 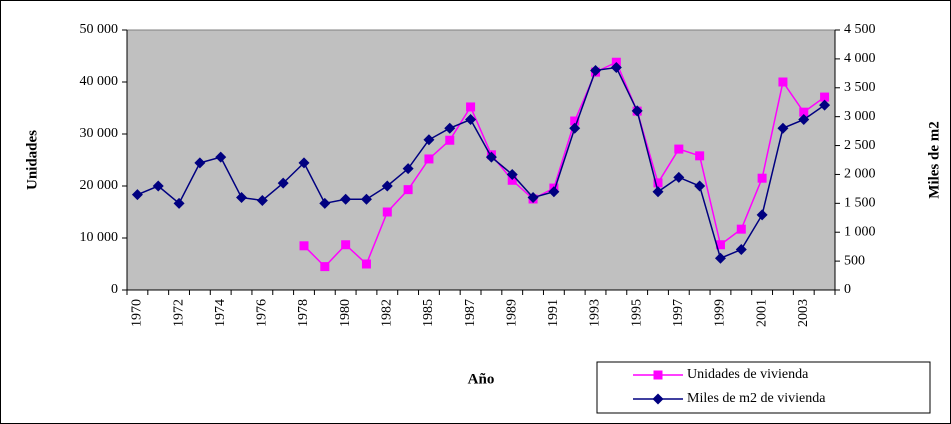 What do you see at coordinates (854, 260) in the screenshot?
I see `y2-tick-label: 500` at bounding box center [854, 260].